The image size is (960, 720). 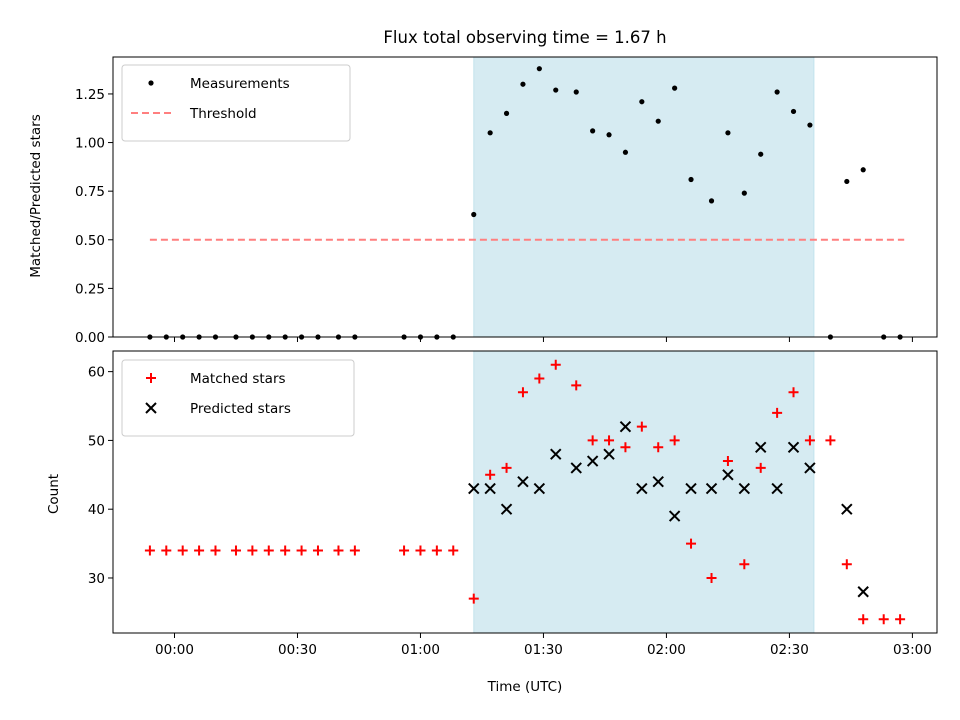 I want to click on top-shaded-span, so click(x=644, y=197).